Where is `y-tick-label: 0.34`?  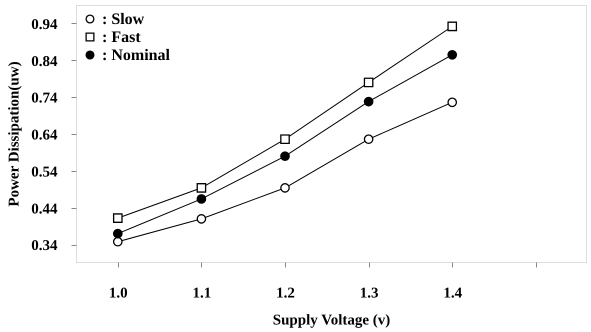 y-tick-label: 0.34 is located at coordinates (44, 246).